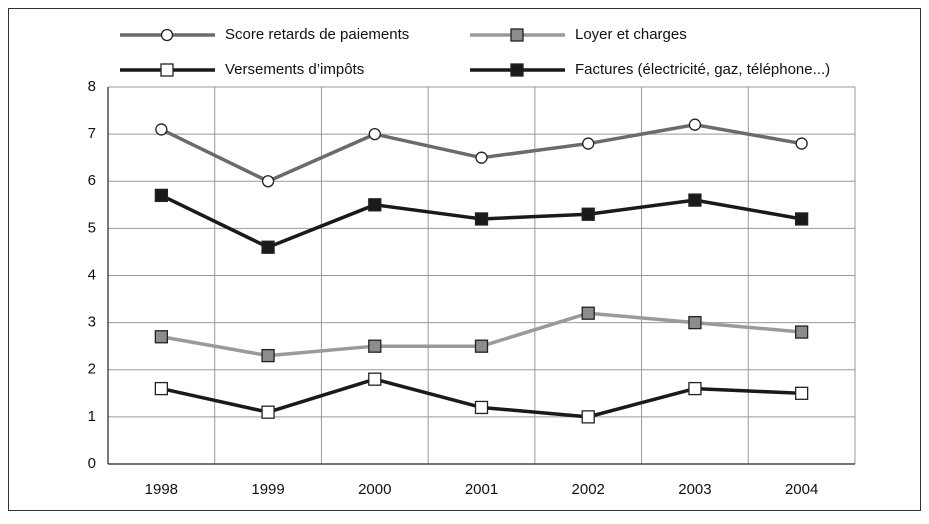  What do you see at coordinates (317, 34) in the screenshot?
I see `legend-label: Score retards de paiements` at bounding box center [317, 34].